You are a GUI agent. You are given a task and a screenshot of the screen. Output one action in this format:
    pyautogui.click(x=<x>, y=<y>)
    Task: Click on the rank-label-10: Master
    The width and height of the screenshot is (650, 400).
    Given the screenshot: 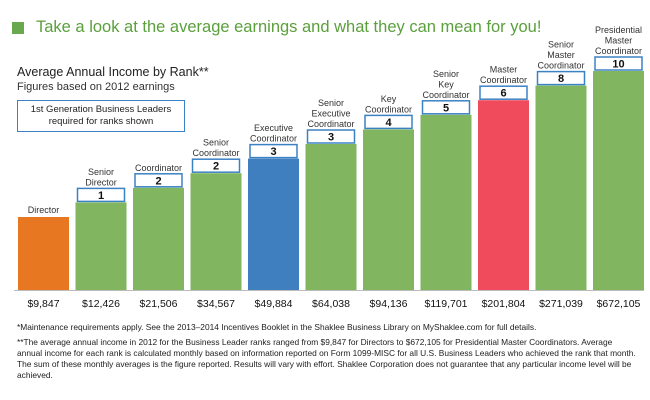 What is the action you would take?
    pyautogui.click(x=619, y=41)
    